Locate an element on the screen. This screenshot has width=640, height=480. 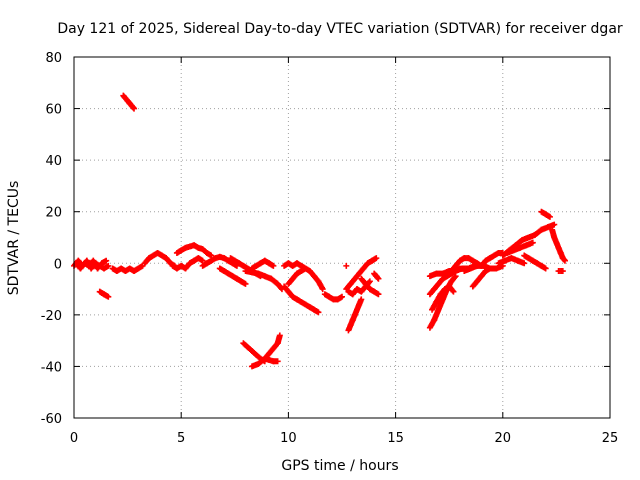
series-band-20h is located at coordinates (511, 261).